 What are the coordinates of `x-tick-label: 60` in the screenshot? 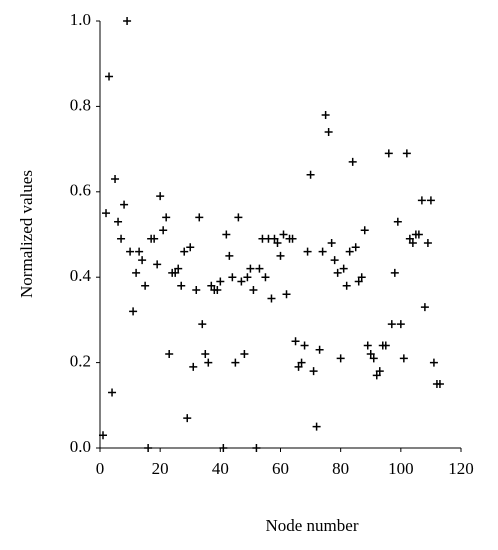 It's located at (280, 468).